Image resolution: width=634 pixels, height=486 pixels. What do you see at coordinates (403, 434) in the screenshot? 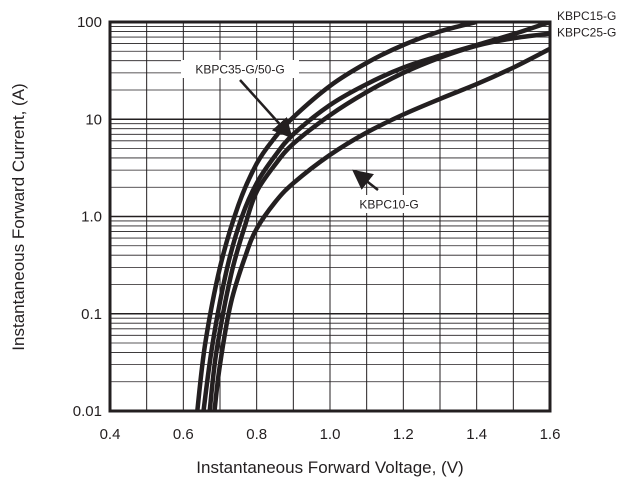
I see `x-tick-label: 1.2` at bounding box center [403, 434].